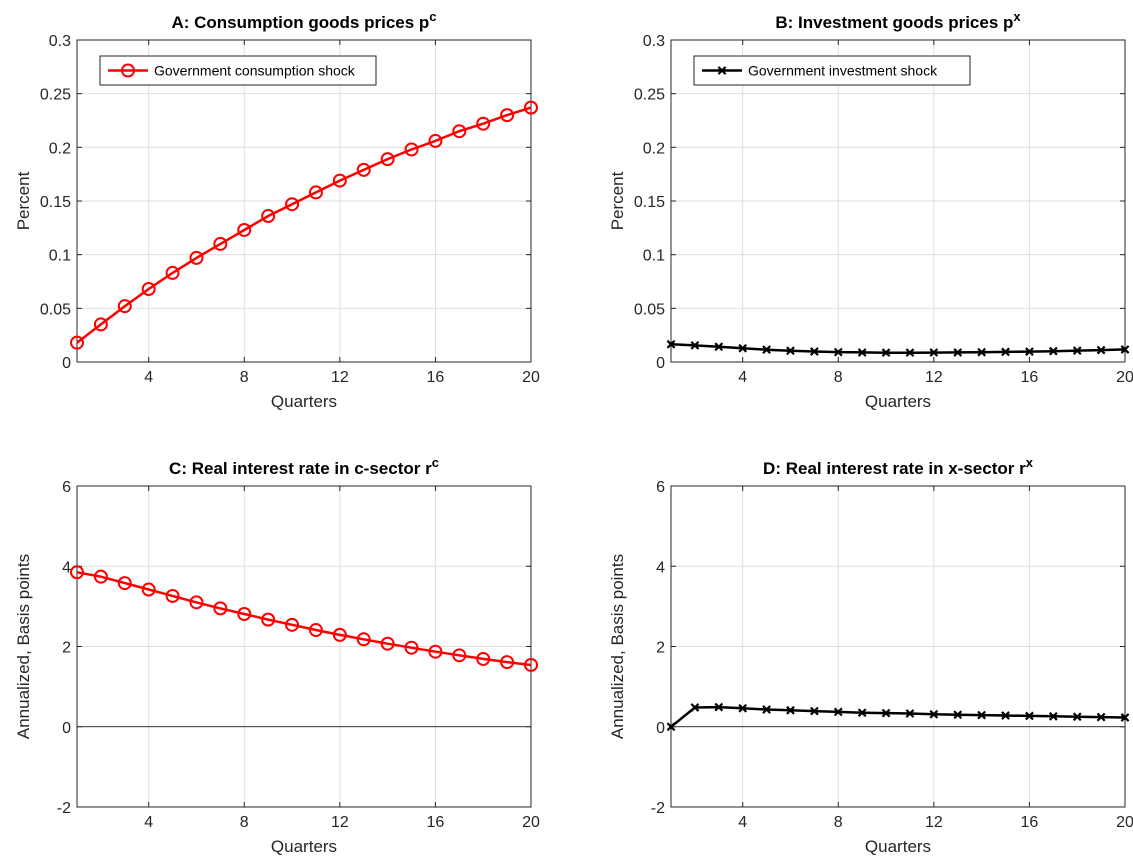  What do you see at coordinates (55, 202) in the screenshot?
I see `y-tick-label: 0.15` at bounding box center [55, 202].